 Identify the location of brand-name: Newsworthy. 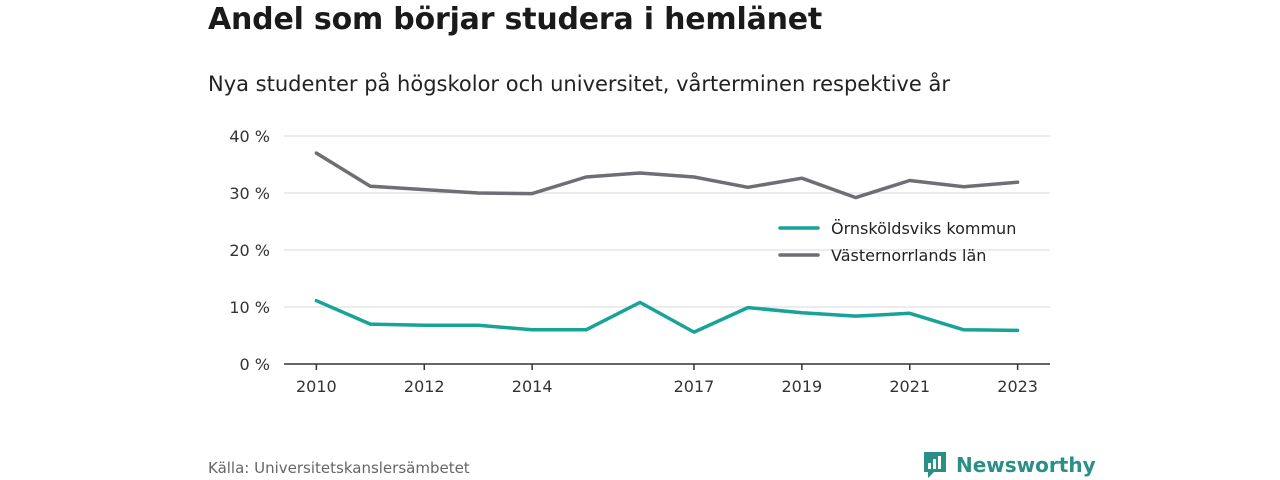
(1026, 465).